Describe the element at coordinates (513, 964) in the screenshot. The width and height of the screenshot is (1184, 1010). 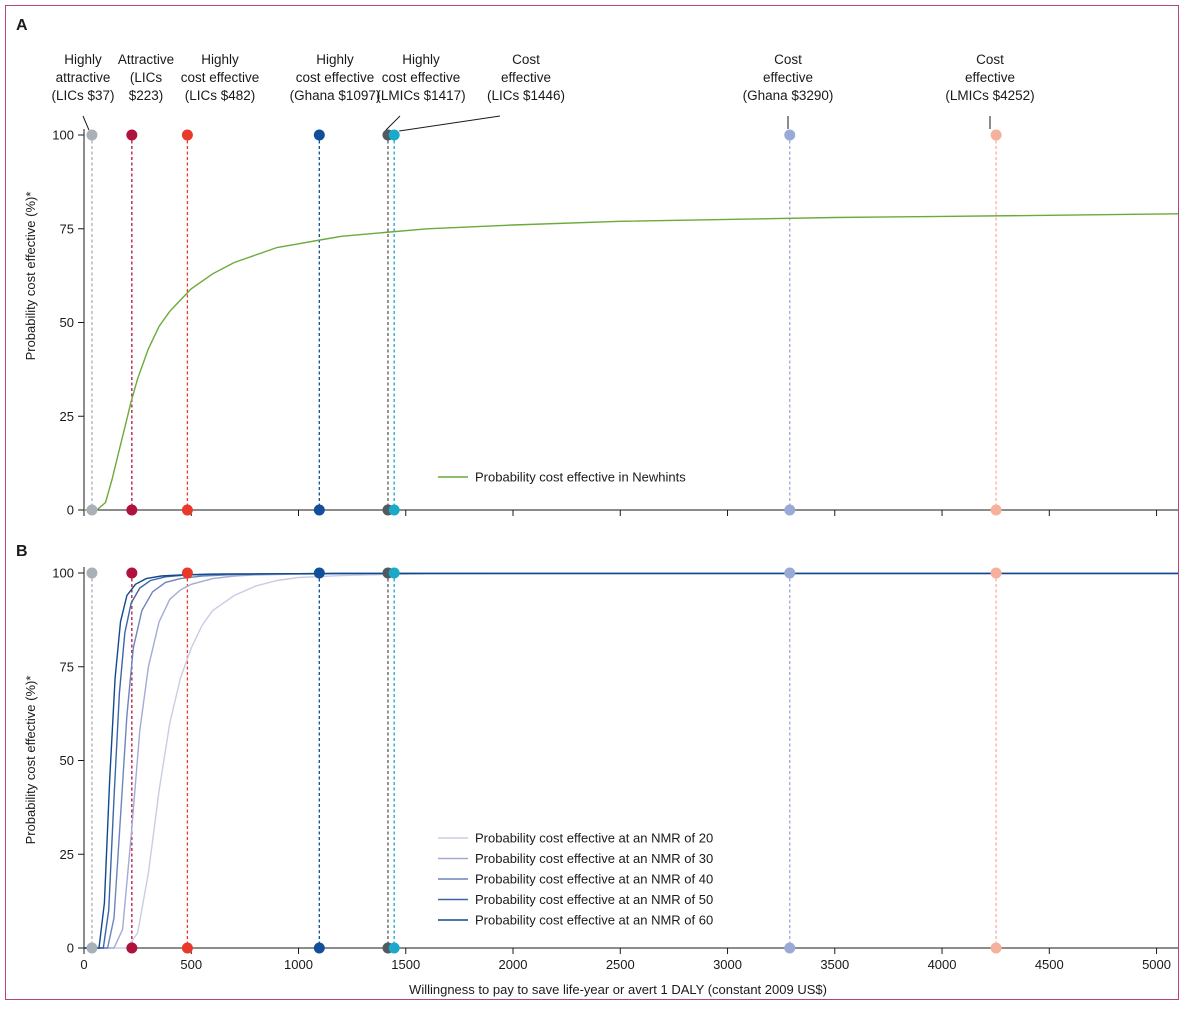
I see `panel-b-x-tick-label: 2000` at that location.